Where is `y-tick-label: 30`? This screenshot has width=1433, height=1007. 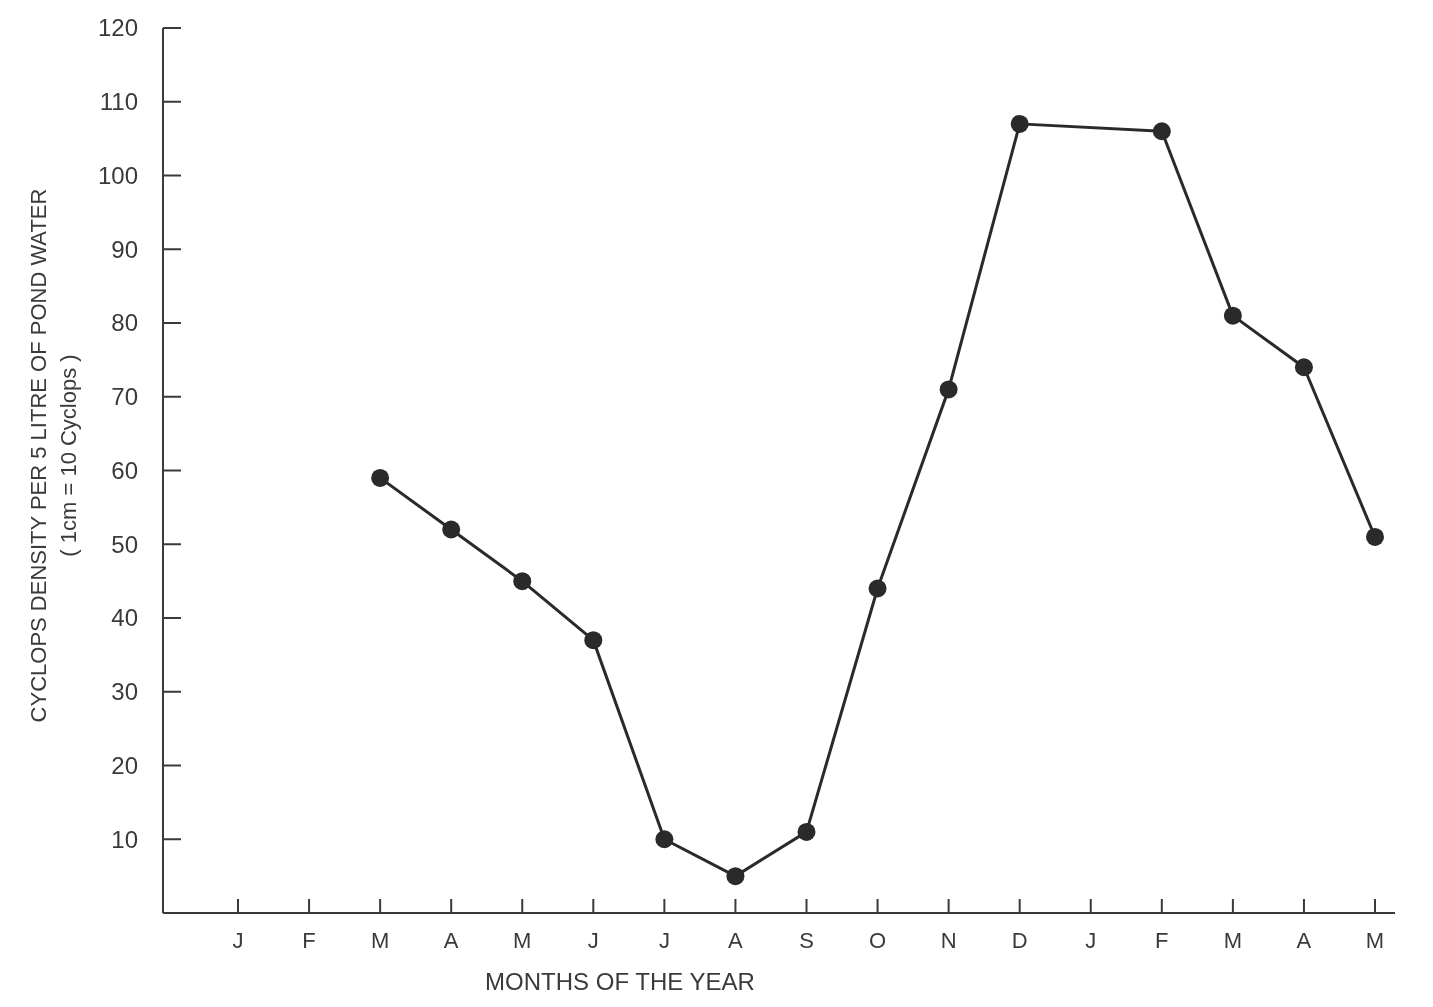
y-tick-label: 30 is located at coordinates (124, 692).